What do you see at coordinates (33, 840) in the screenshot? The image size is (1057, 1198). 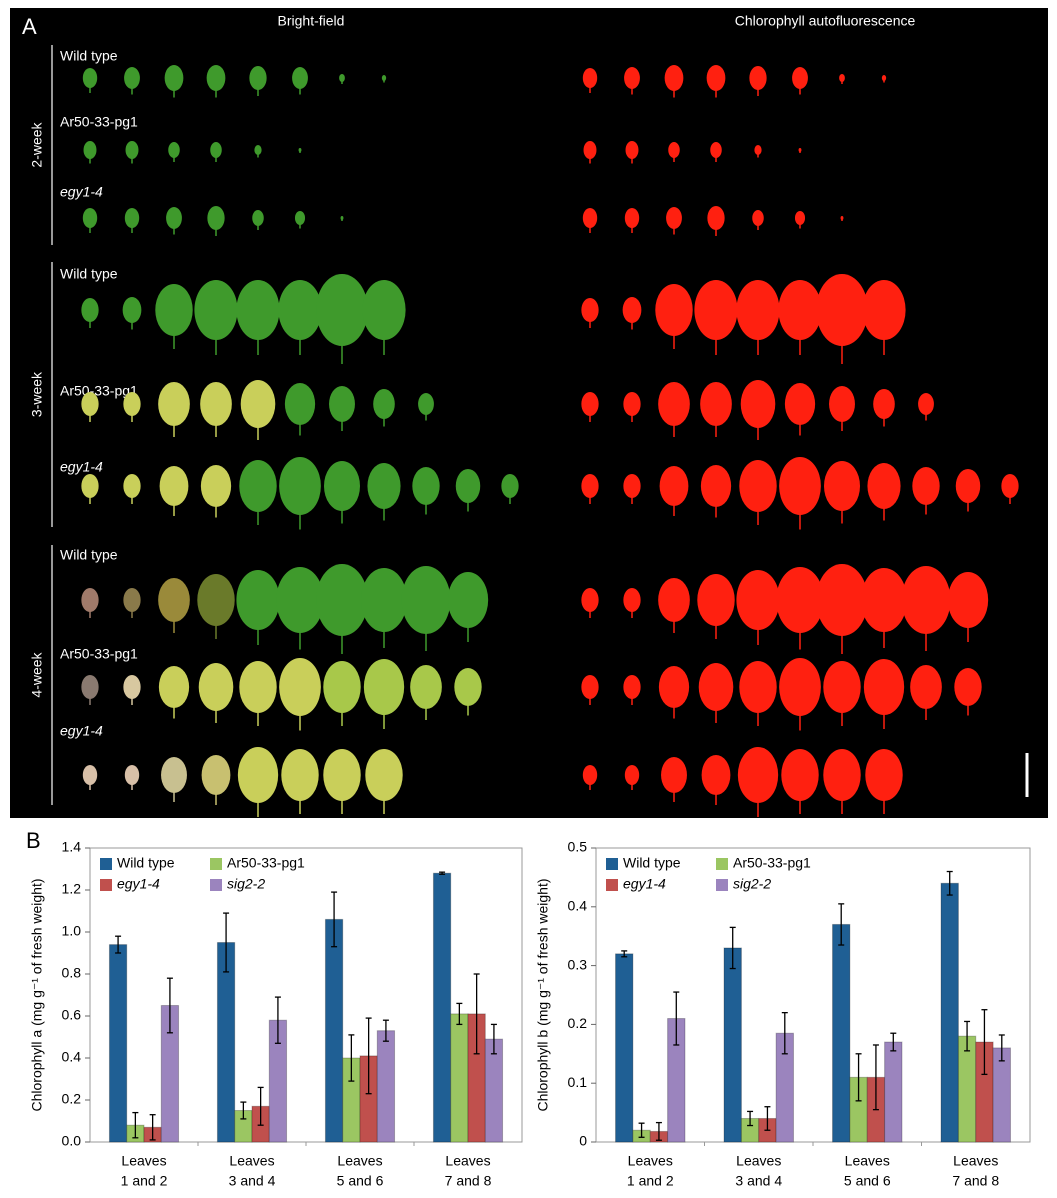 I see `panel-label: B` at bounding box center [33, 840].